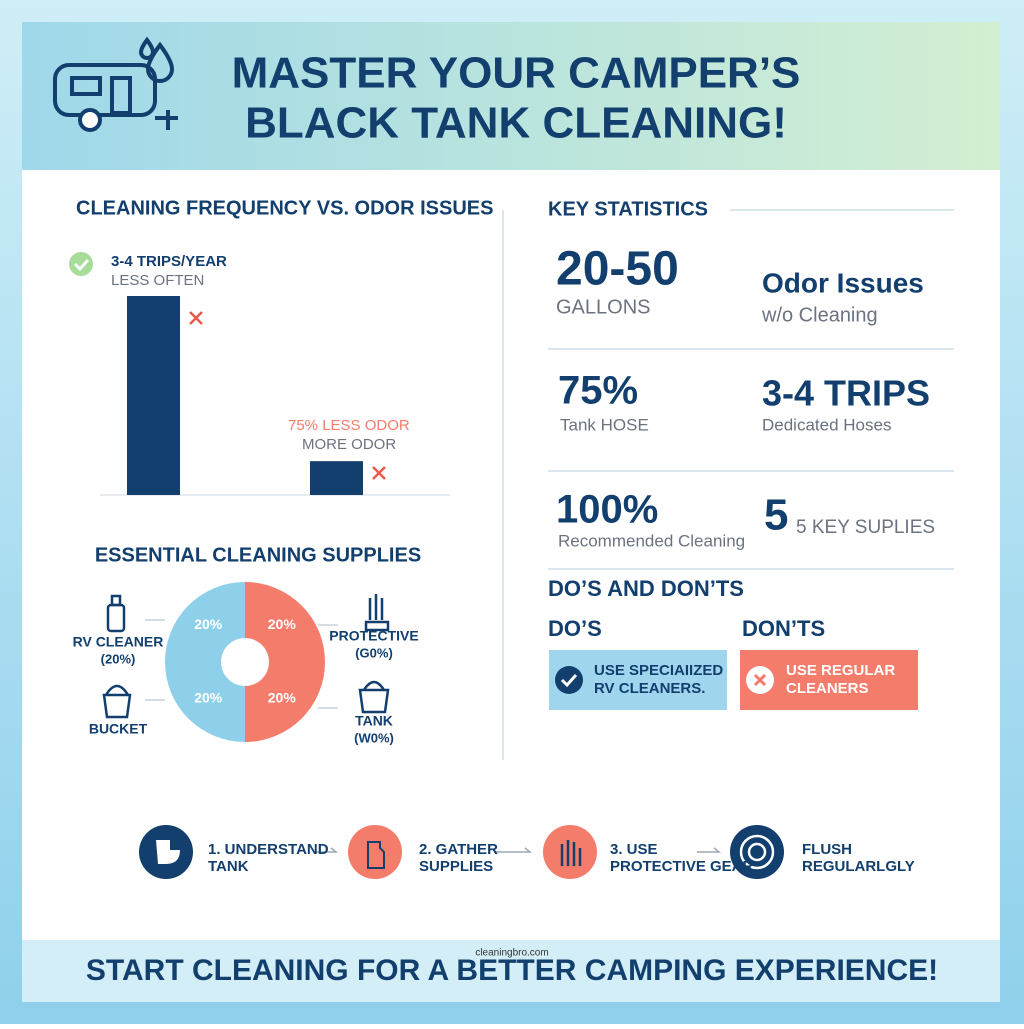 This screenshot has height=1029, width=1024. I want to click on supply-icons, so click(246, 656).